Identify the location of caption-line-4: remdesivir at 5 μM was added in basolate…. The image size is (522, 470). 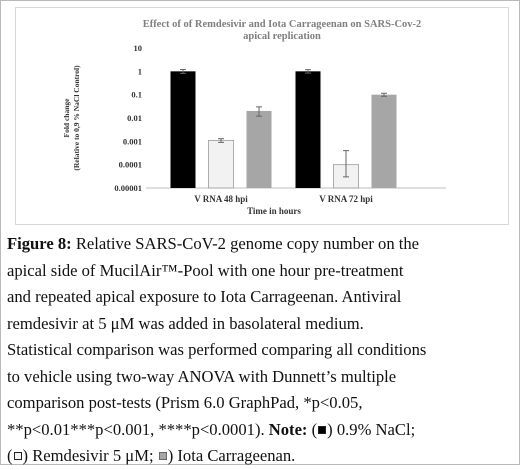
(185, 323).